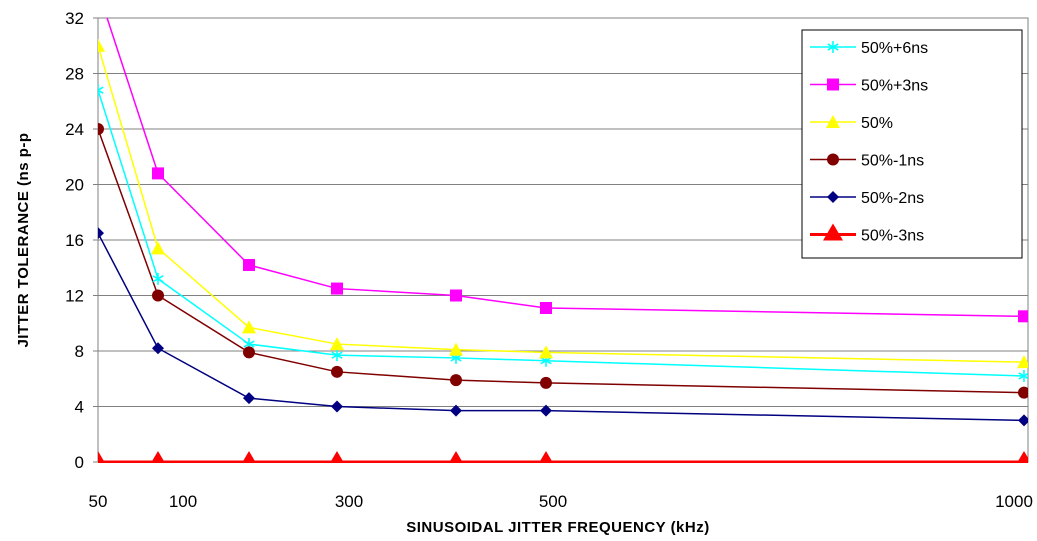 This screenshot has width=1037, height=541. What do you see at coordinates (892, 236) in the screenshot?
I see `legend-label: 50%-3ns` at bounding box center [892, 236].